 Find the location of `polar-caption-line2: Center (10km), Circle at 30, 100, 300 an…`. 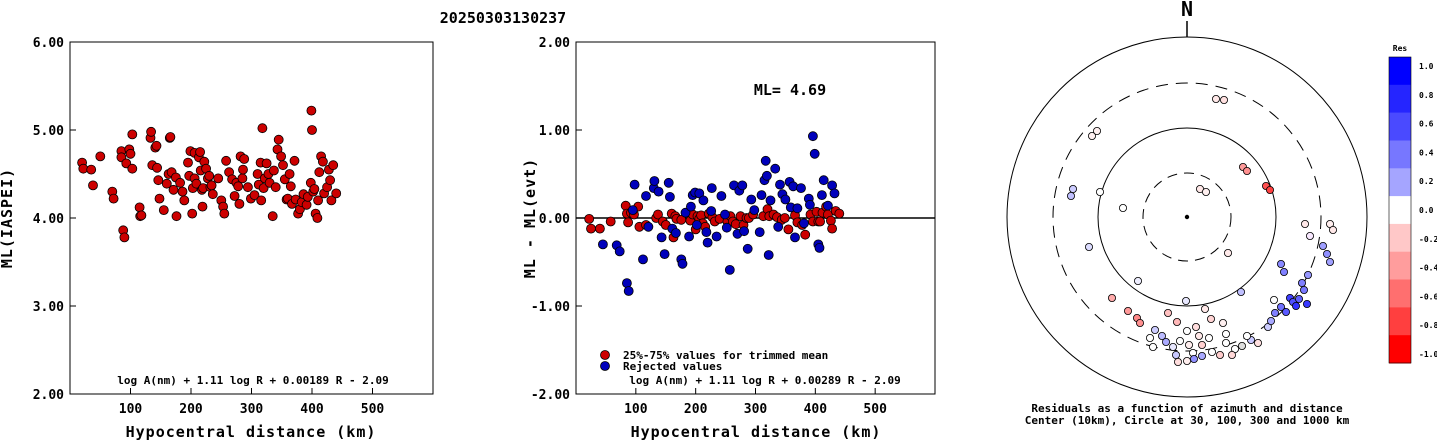

polar-caption-line2: Center (10km), Circle at 30, 100, 300 an… is located at coordinates (1187, 420).